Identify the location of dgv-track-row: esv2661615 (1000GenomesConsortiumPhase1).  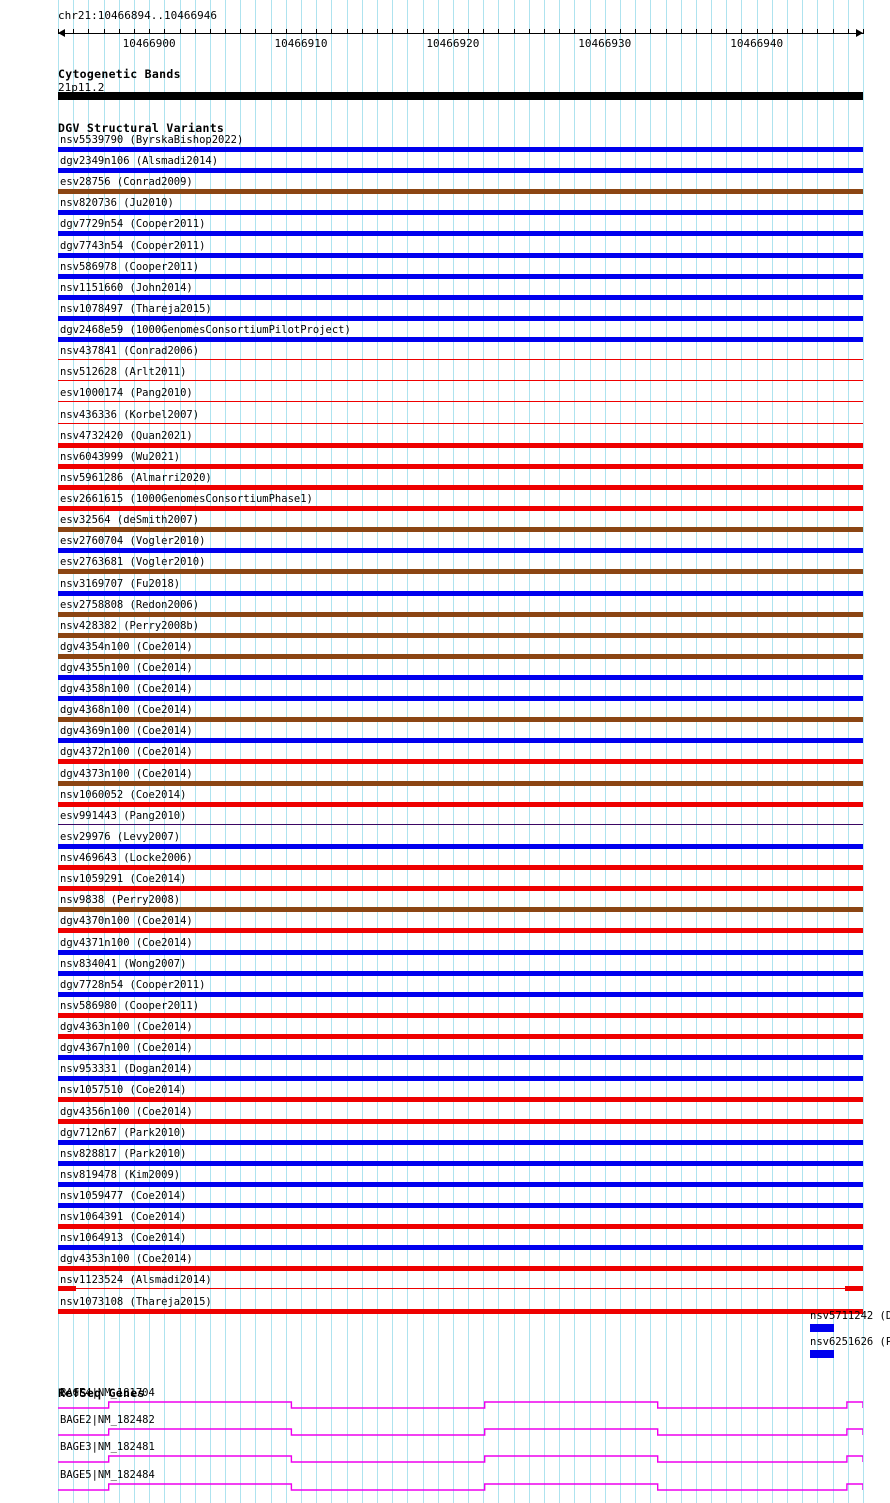
(445, 502).